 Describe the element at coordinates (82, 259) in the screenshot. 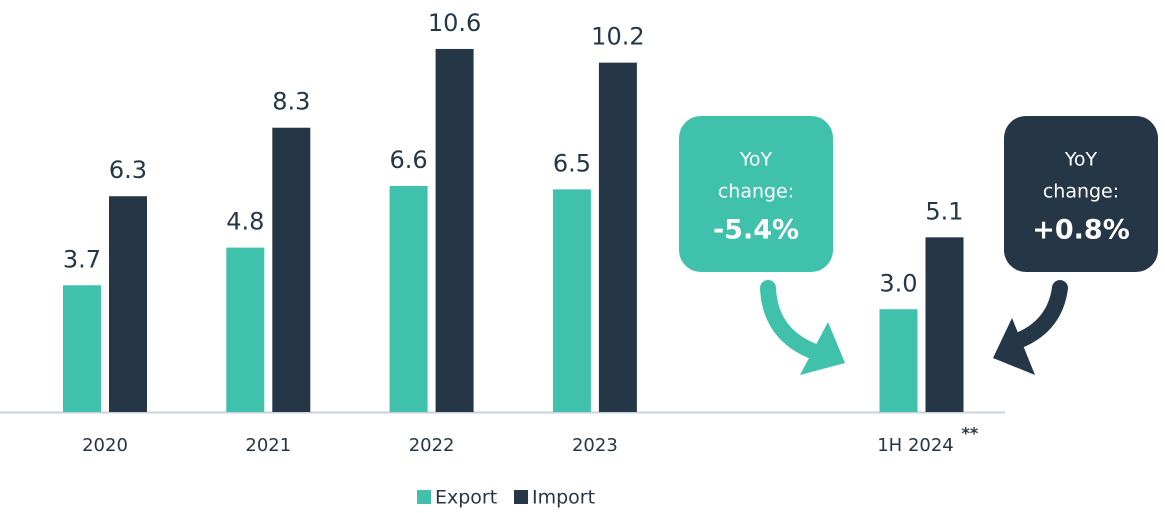

I see `value-label: 3.7` at that location.